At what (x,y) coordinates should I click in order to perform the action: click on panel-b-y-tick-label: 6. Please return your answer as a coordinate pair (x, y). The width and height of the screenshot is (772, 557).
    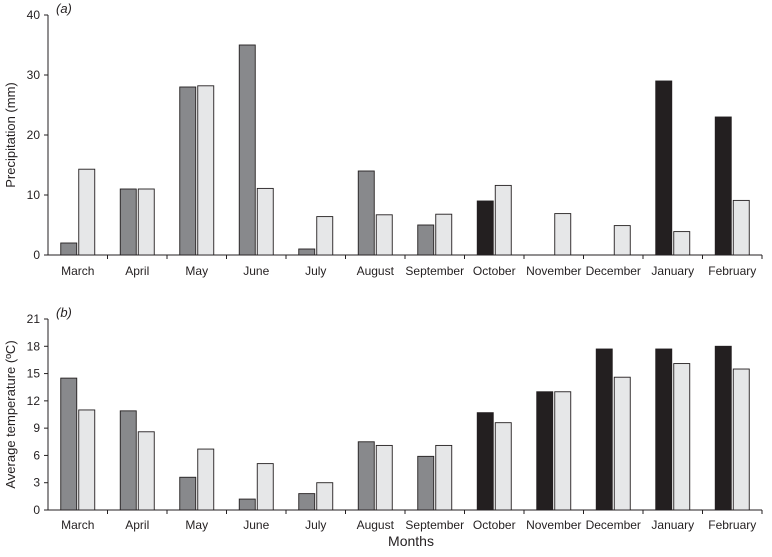
    Looking at the image, I should click on (36, 455).